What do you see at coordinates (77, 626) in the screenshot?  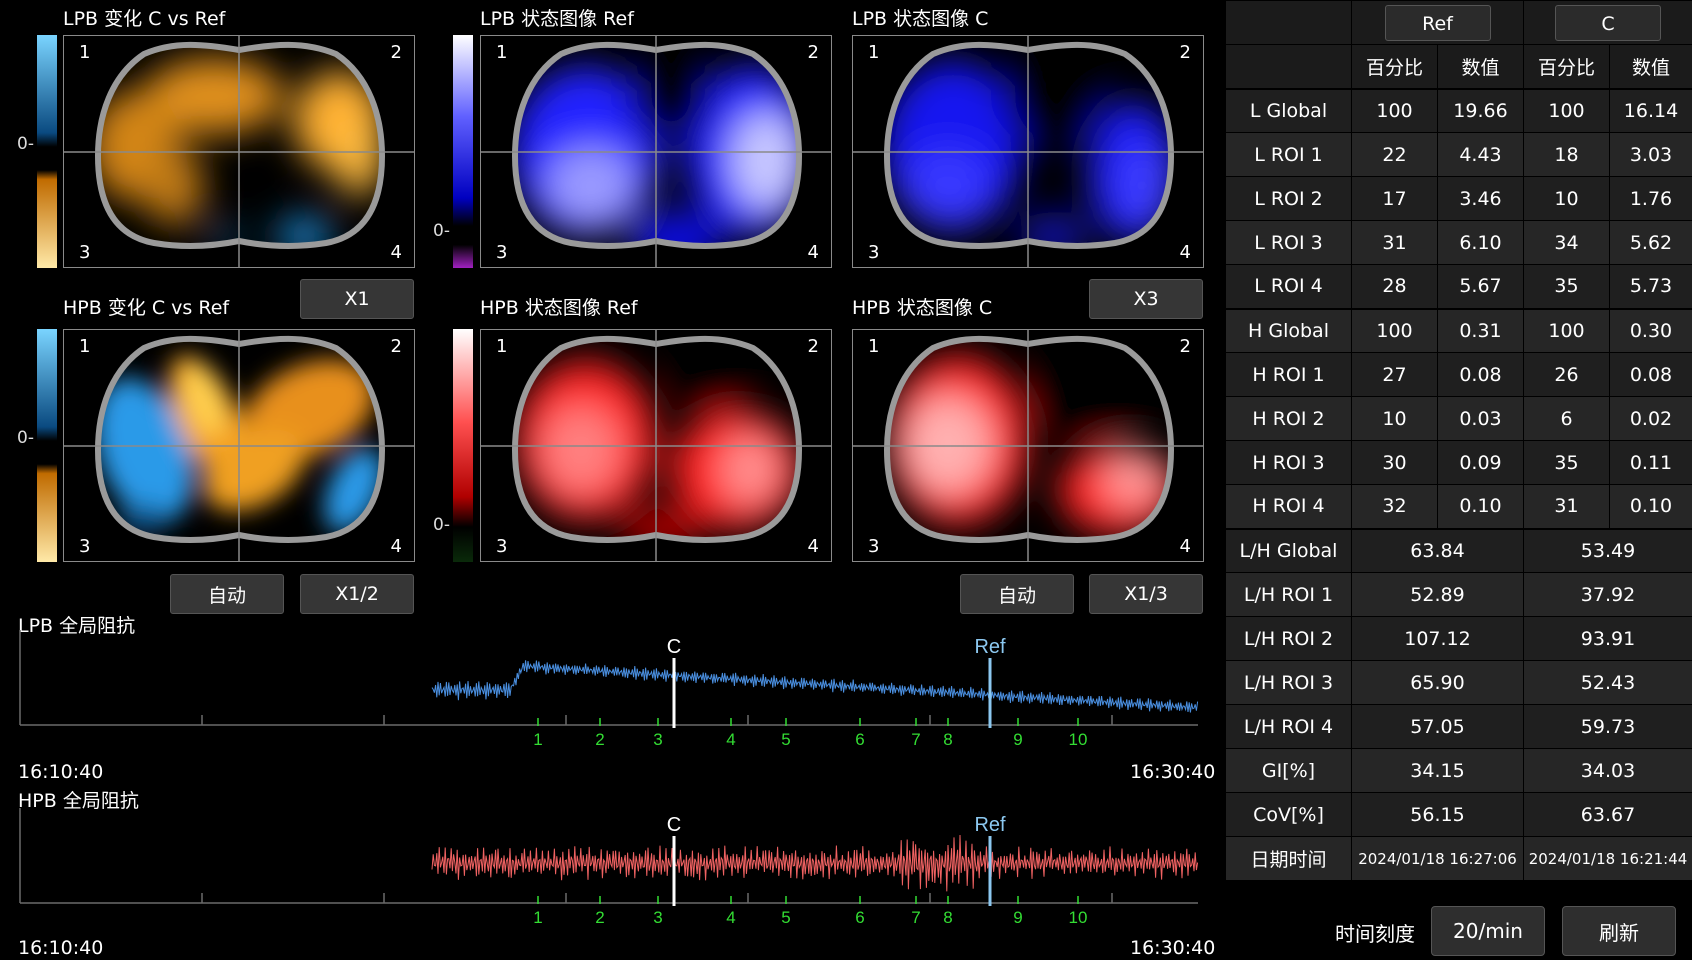 I see `lpb-wave-title: LPB 全局阻抗` at bounding box center [77, 626].